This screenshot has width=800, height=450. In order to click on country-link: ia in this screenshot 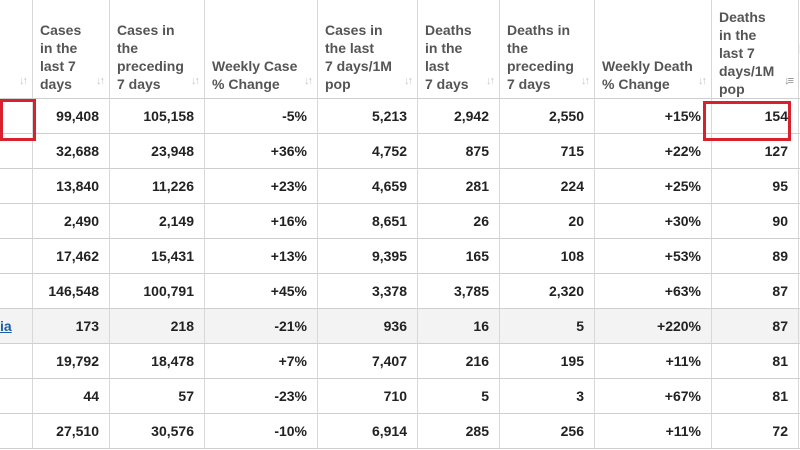, I will do `click(16, 326)`.